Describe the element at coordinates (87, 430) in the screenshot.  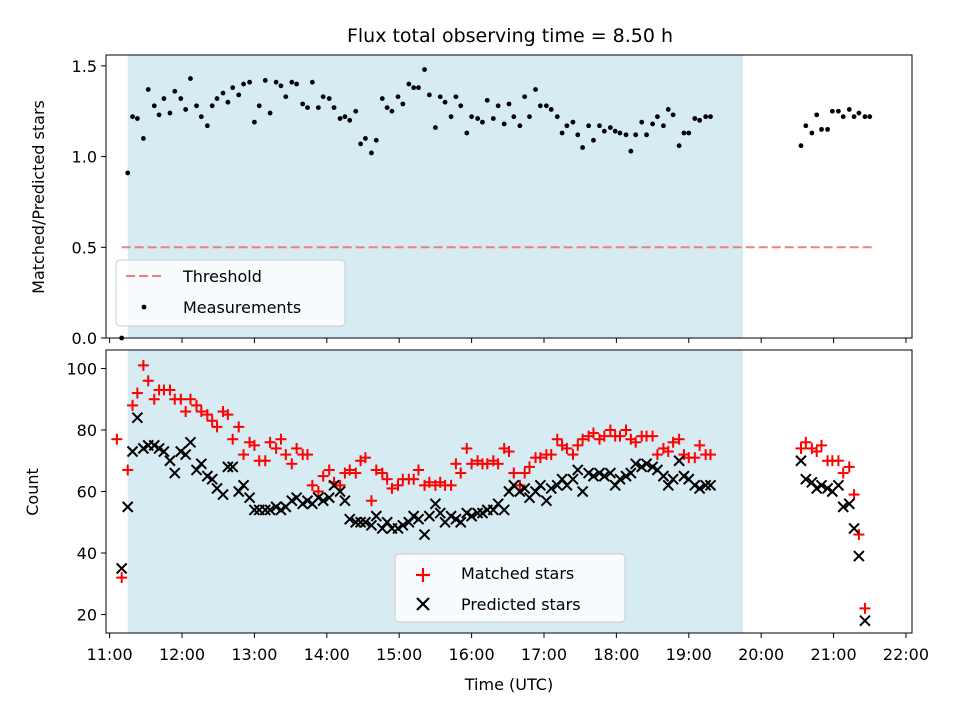
I see `bottom-y-tick-label: 80` at that location.